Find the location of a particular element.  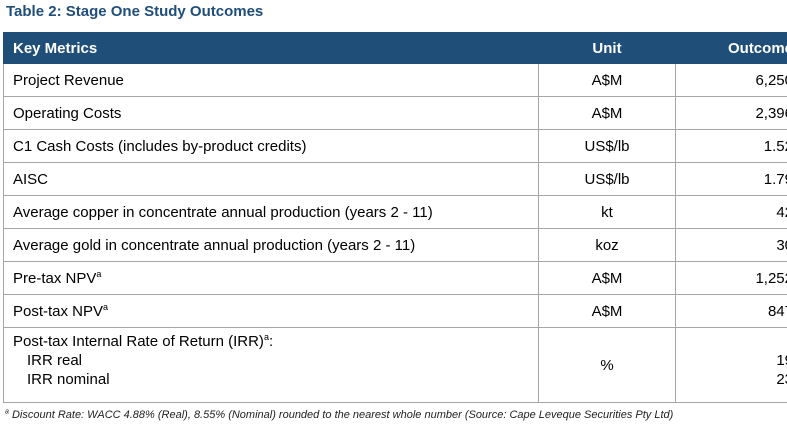

outcome-cell: 847 is located at coordinates (731, 311).